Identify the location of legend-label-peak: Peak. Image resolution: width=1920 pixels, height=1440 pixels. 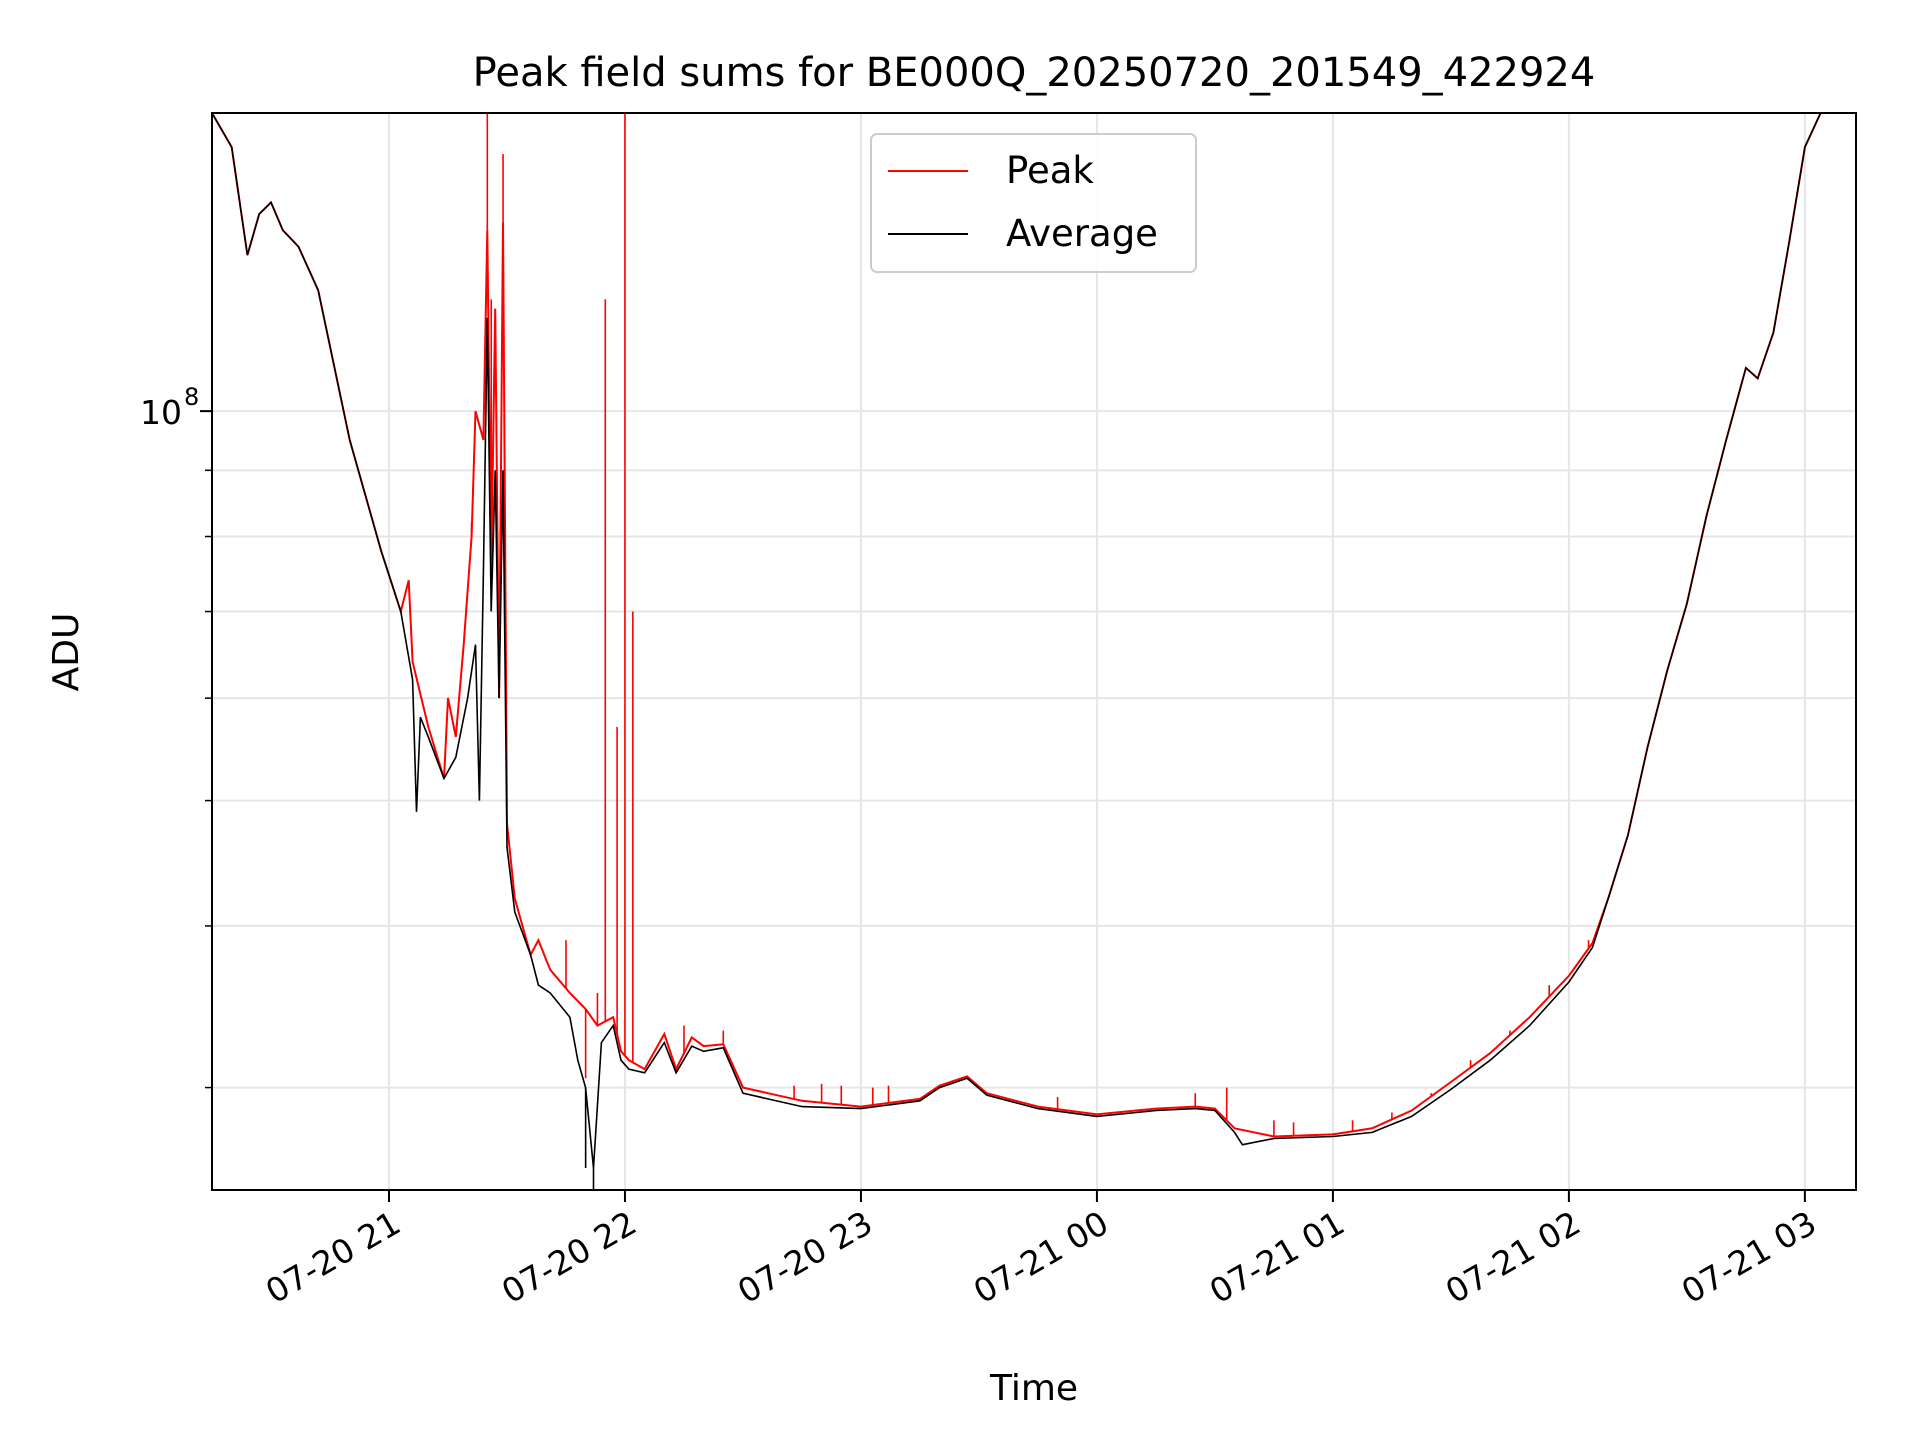
(1050, 170).